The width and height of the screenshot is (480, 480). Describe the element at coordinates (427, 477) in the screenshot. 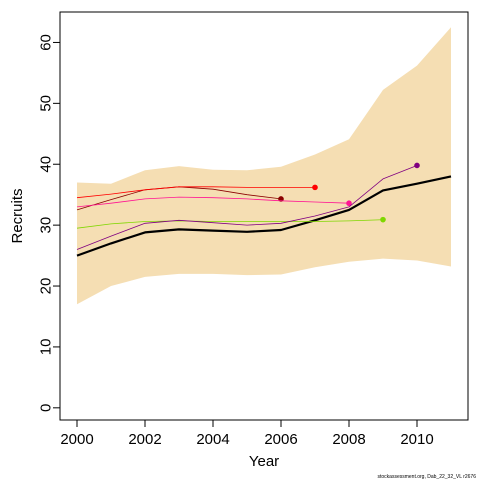

I see `footer-note: stockassessment.org, Dab_22_32_VL r2676` at that location.